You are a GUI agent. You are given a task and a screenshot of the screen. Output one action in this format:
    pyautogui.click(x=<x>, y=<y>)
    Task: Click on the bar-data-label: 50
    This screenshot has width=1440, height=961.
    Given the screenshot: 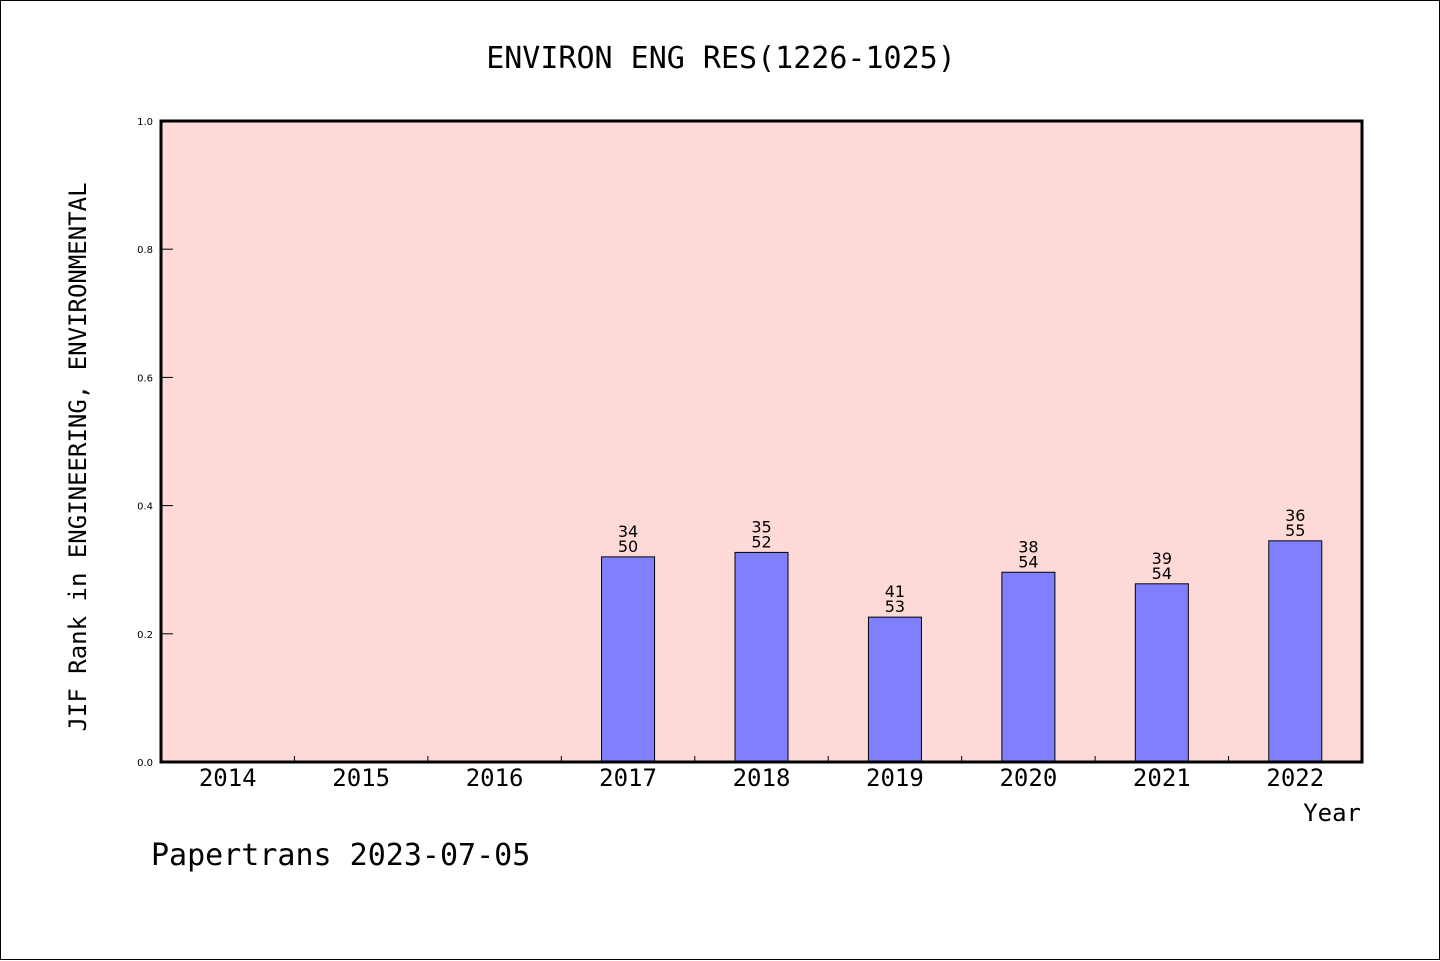 What is the action you would take?
    pyautogui.click(x=628, y=546)
    